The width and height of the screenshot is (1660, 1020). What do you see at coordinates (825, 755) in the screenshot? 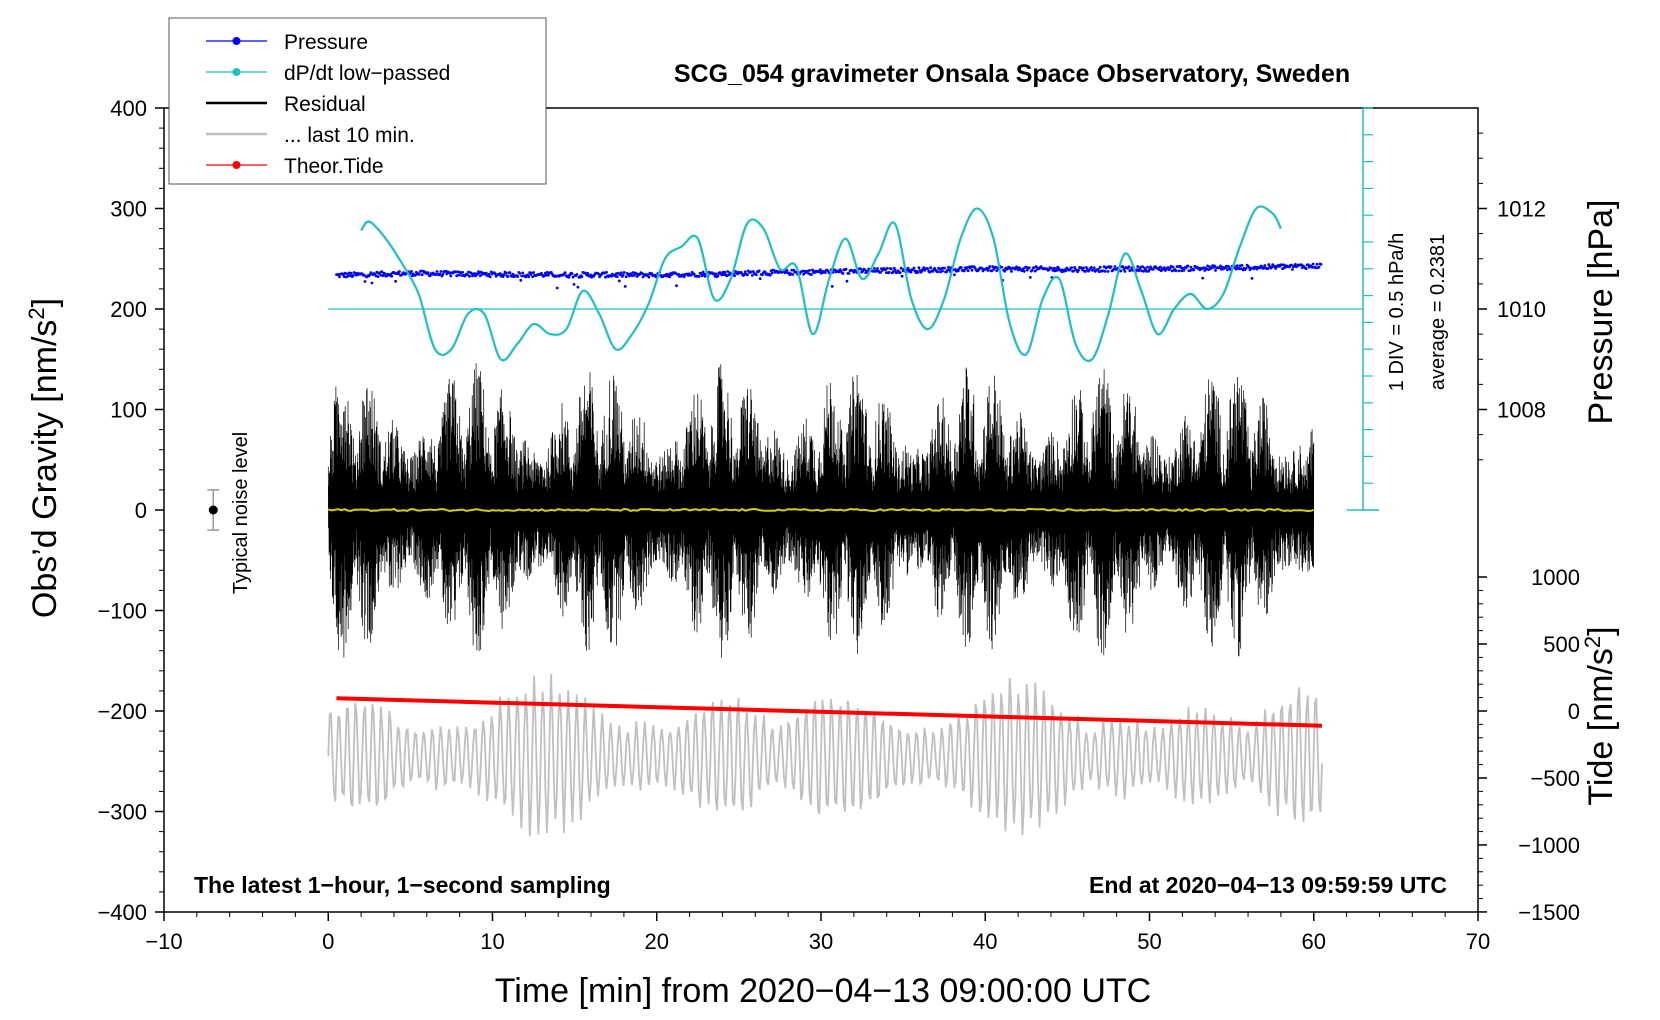
I see `last-10-min-series` at bounding box center [825, 755].